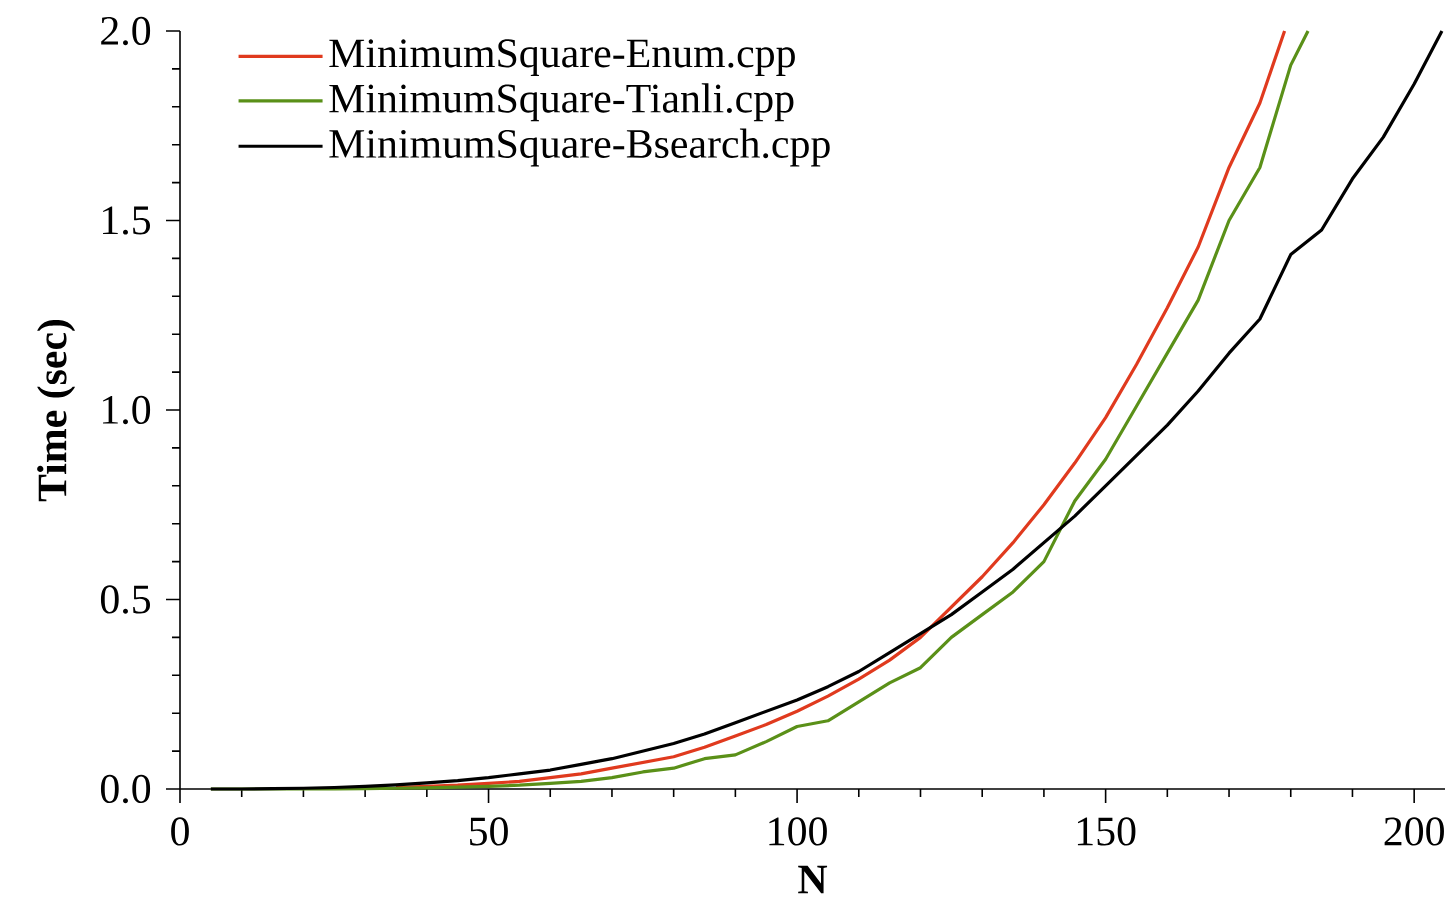 Image resolution: width=1456 pixels, height=909 pixels. Describe the element at coordinates (1106, 831) in the screenshot. I see `x-tick-label: 150` at that location.